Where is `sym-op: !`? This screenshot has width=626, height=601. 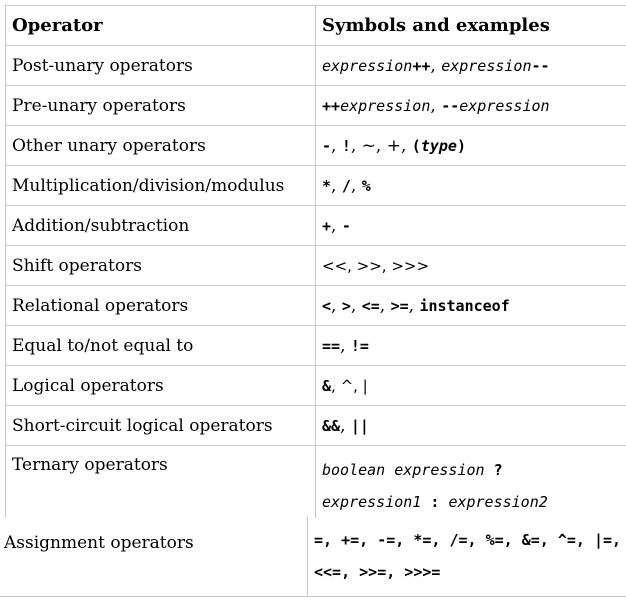 sym-op: ! is located at coordinates (346, 145).